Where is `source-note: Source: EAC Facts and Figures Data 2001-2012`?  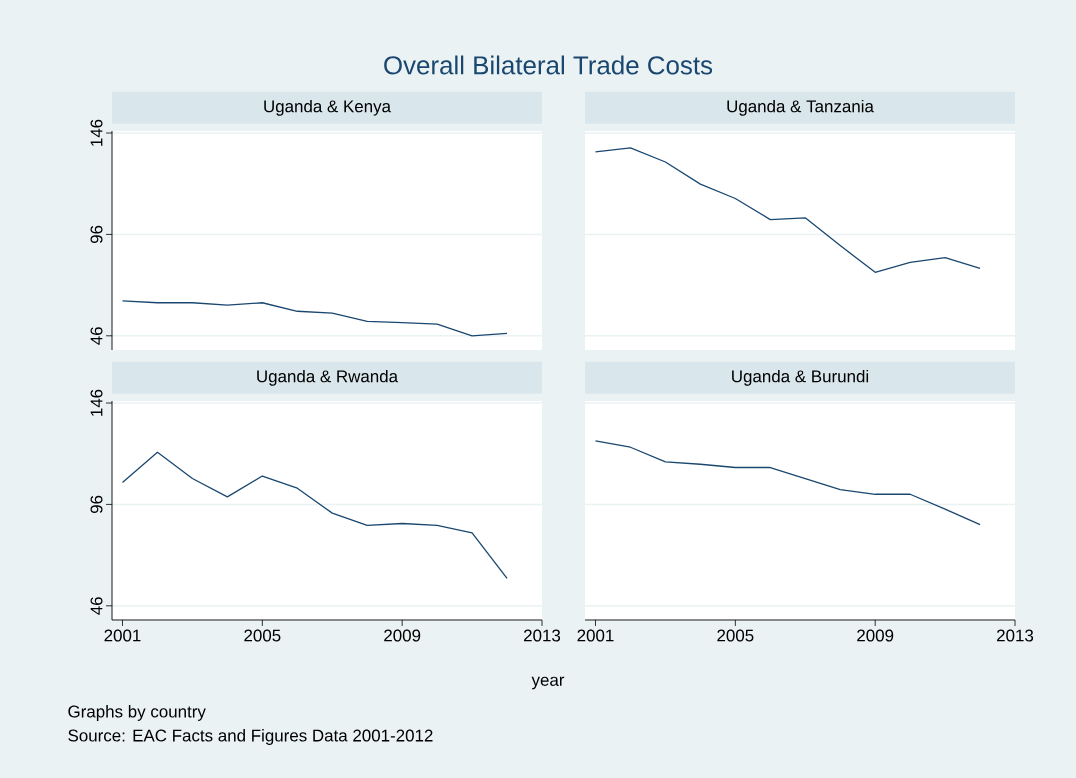
source-note: Source: EAC Facts and Figures Data 2001-2012 is located at coordinates (250, 737).